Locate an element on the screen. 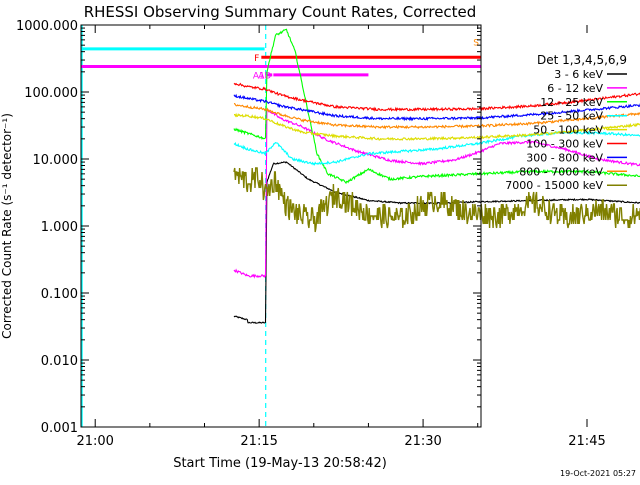 The height and width of the screenshot is (485, 640). y-tick-label: 0.001 is located at coordinates (59, 428).